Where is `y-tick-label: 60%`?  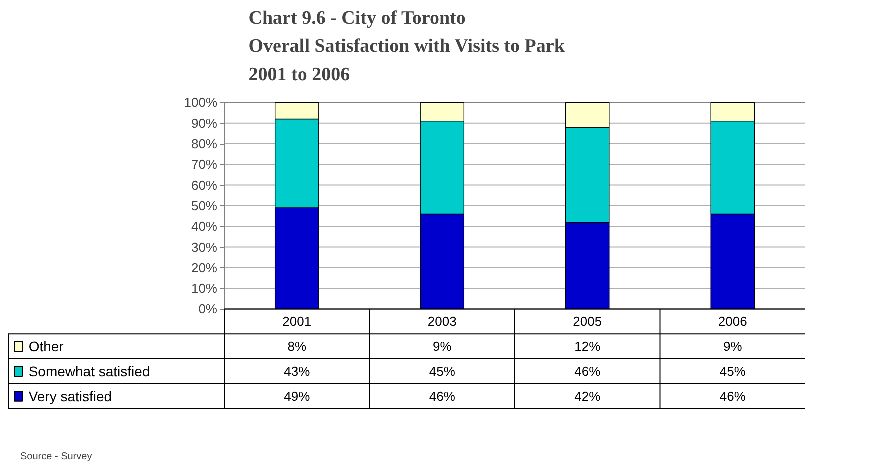
y-tick-label: 60% is located at coordinates (204, 185).